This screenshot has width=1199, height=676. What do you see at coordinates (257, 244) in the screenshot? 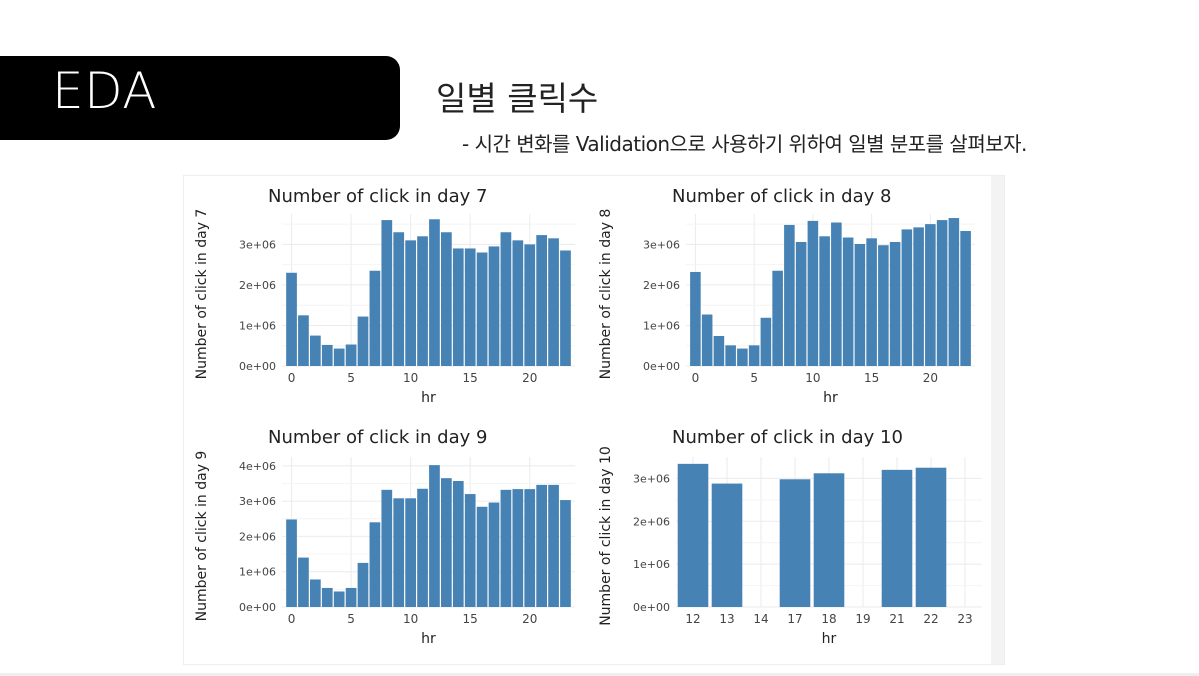
I see `chart1-y-tick-label: 3e+06` at bounding box center [257, 244].